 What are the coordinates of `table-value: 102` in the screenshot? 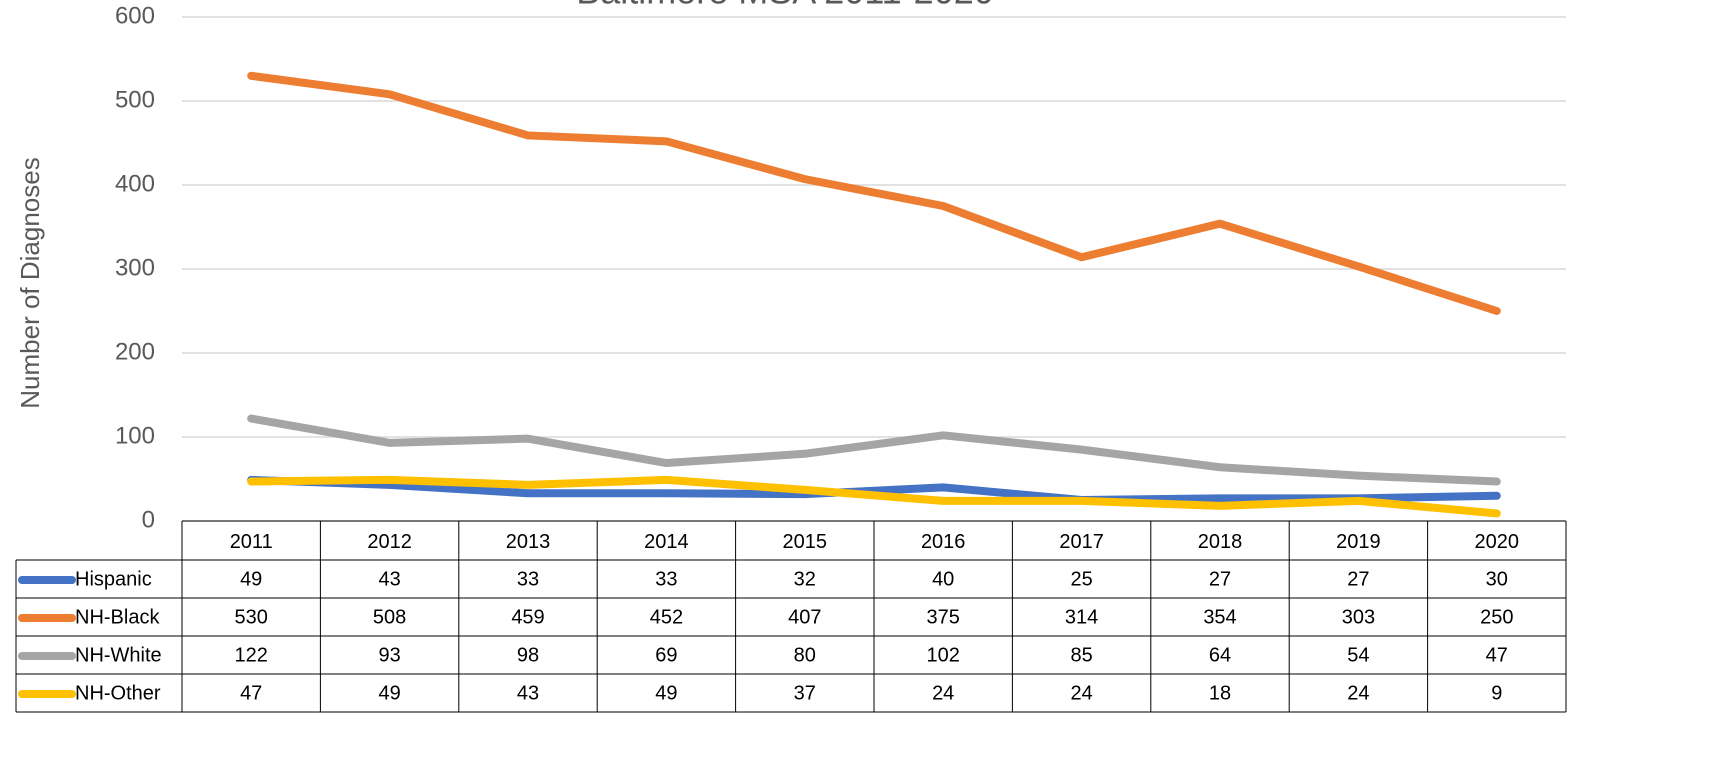 It's located at (943, 655).